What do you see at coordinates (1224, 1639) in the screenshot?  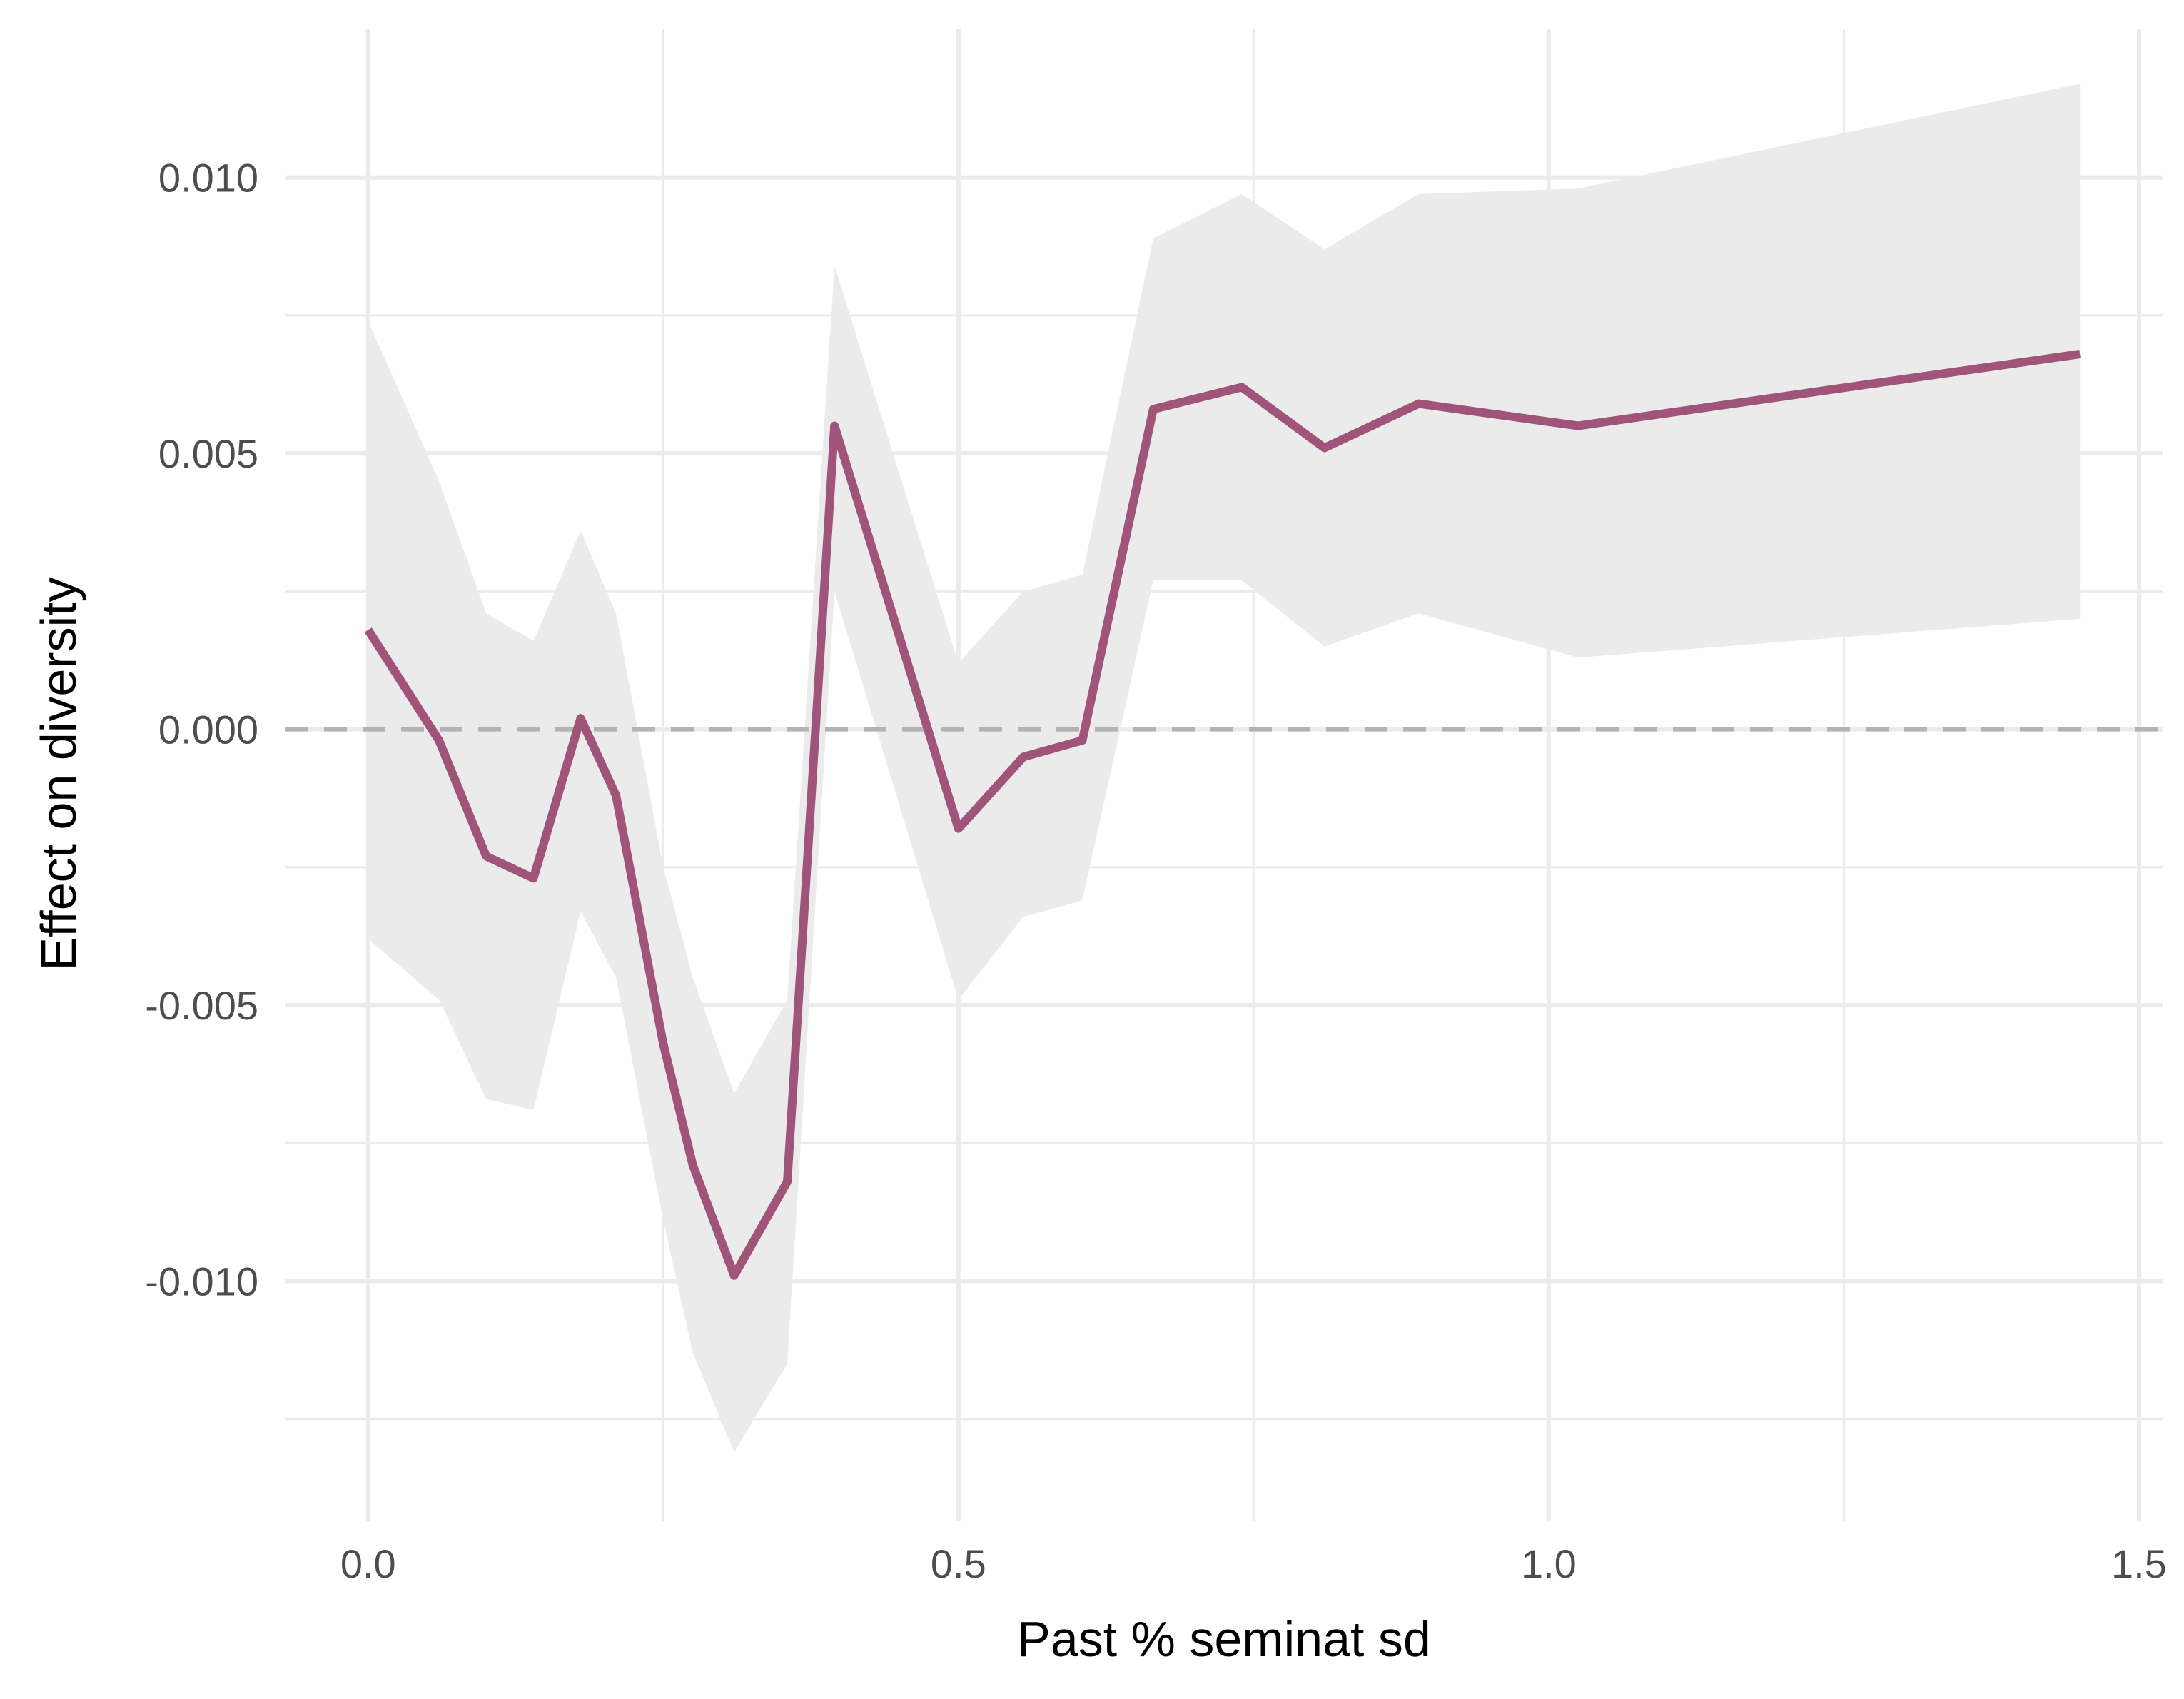 I see `x-axis-title: Past % seminat sd` at bounding box center [1224, 1639].